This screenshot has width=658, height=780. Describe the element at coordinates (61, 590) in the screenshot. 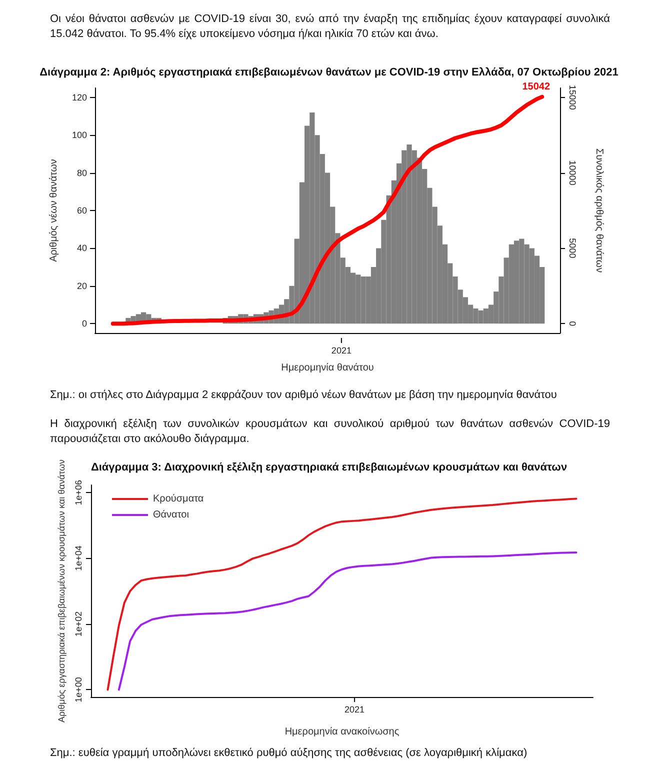

I see `y-axis-title: Αριθμός εργαστηριακά επιβεβαιωμένων κρουσμάτων και θανάτων` at that location.